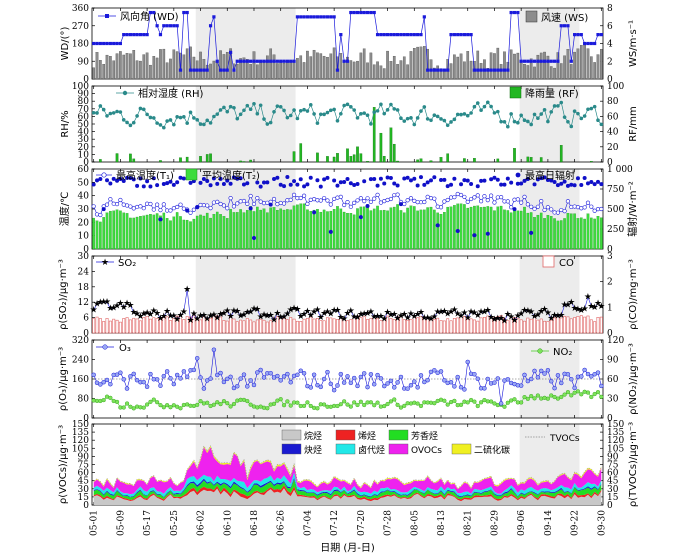 Image resolution: width=700 pixels, height=558 pixels. I want to click on legend-swatch-ws, so click(531, 16).